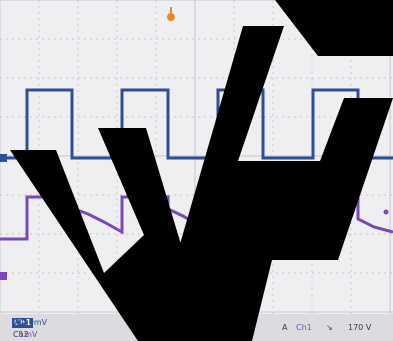 This screenshot has height=341, width=393. What do you see at coordinates (20, 322) in the screenshot?
I see `ch1-extra: AΩ` at bounding box center [20, 322].